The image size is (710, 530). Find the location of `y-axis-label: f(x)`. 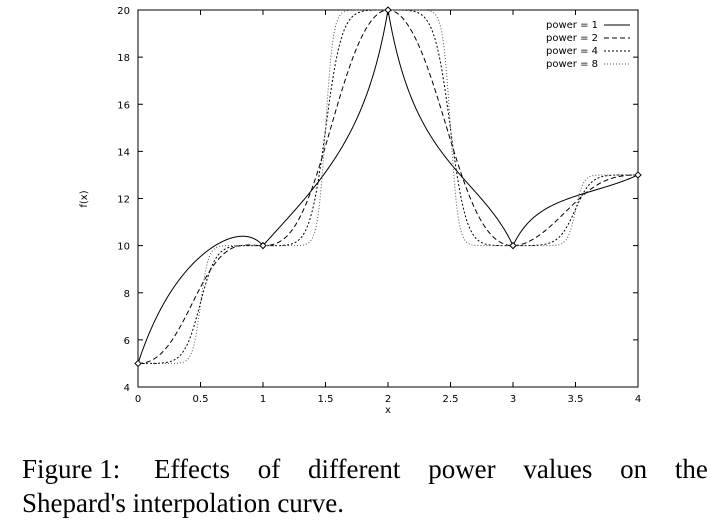

y-axis-label: f(x) is located at coordinates (84, 198).